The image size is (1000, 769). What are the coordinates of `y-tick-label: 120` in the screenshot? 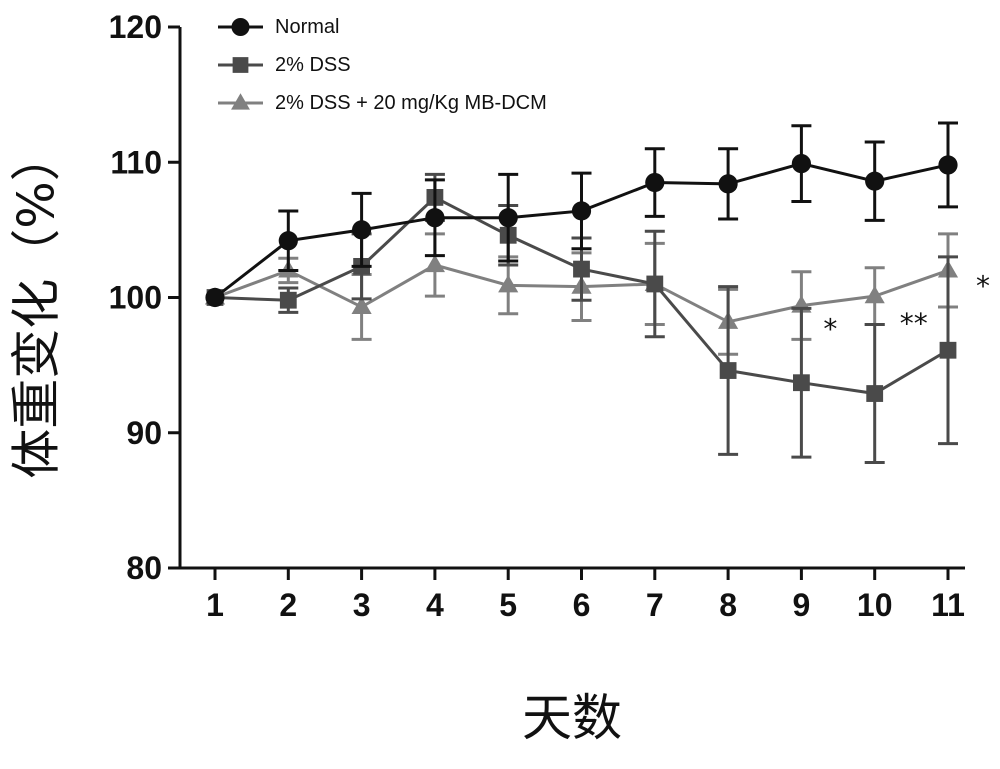 It's located at (135, 27).